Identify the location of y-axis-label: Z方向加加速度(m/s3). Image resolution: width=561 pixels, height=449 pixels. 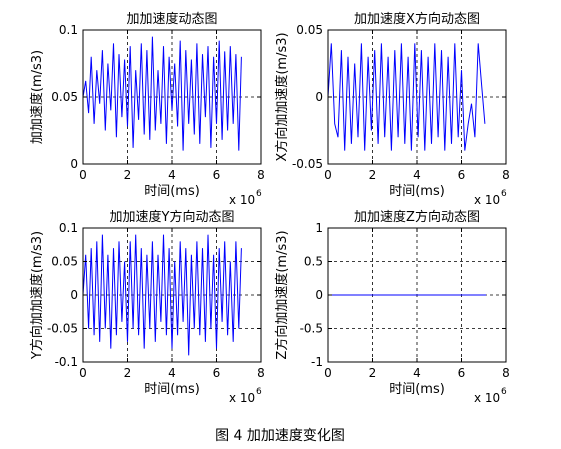
(282, 294).